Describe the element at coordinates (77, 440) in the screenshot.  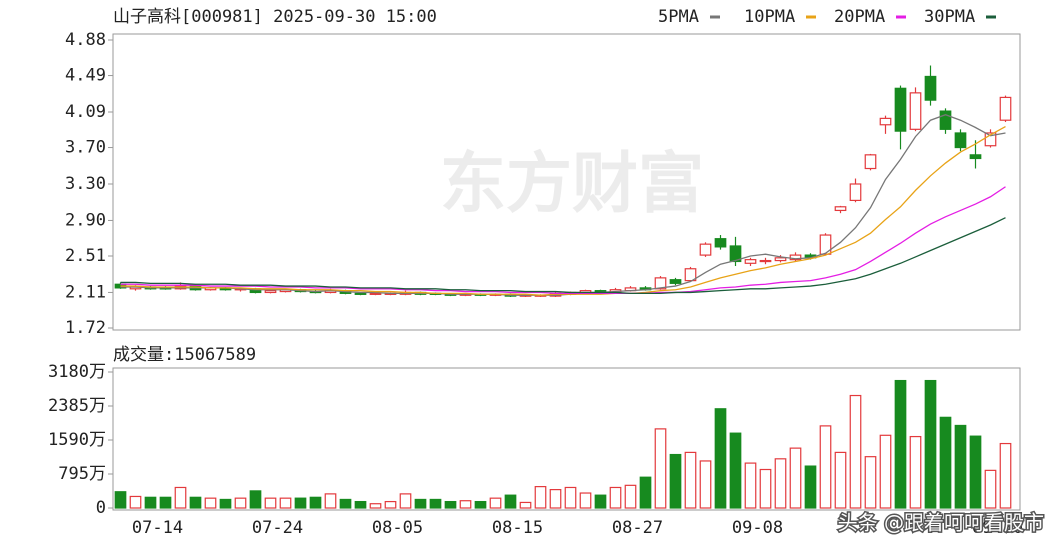
I see `y-tick-label: 1590万` at that location.